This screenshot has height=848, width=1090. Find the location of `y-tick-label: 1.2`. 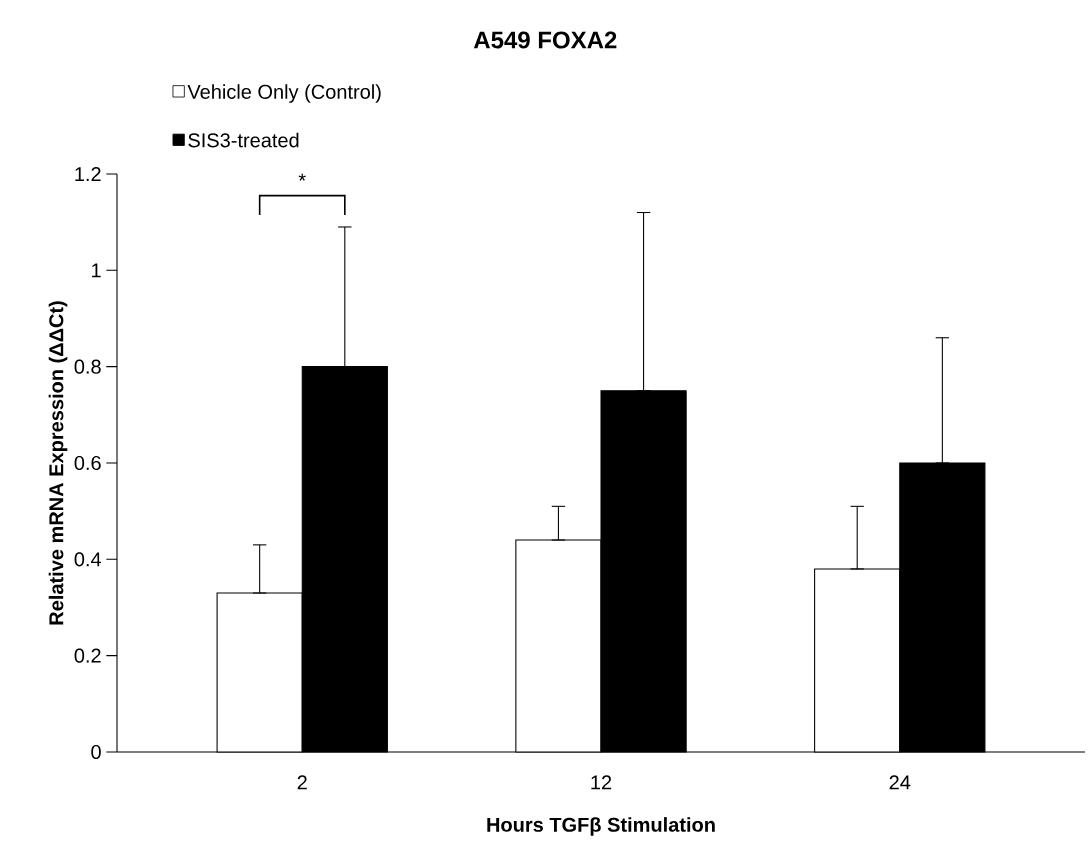

y-tick-label: 1.2 is located at coordinates (88, 174).